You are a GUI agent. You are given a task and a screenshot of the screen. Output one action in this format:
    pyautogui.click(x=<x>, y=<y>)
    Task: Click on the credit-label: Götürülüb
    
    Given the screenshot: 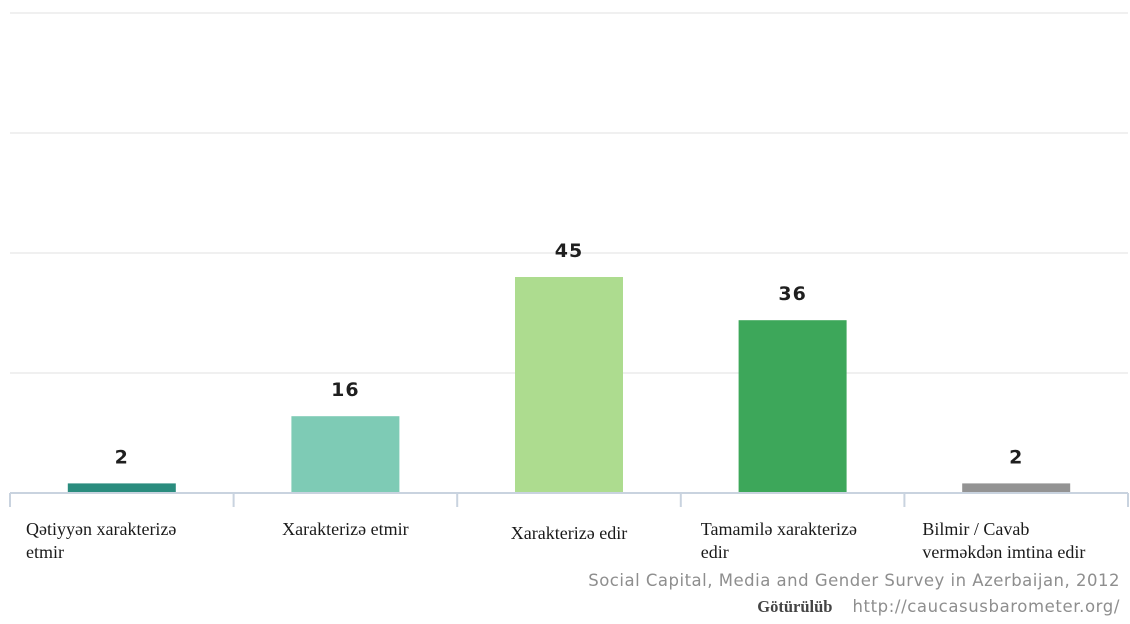 What is the action you would take?
    pyautogui.click(x=795, y=606)
    